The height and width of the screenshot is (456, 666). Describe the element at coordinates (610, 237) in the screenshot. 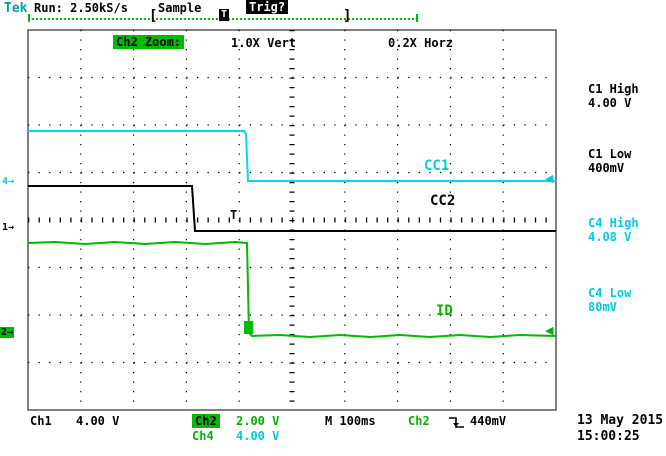

I see `measurement-value: 4.08 V` at that location.